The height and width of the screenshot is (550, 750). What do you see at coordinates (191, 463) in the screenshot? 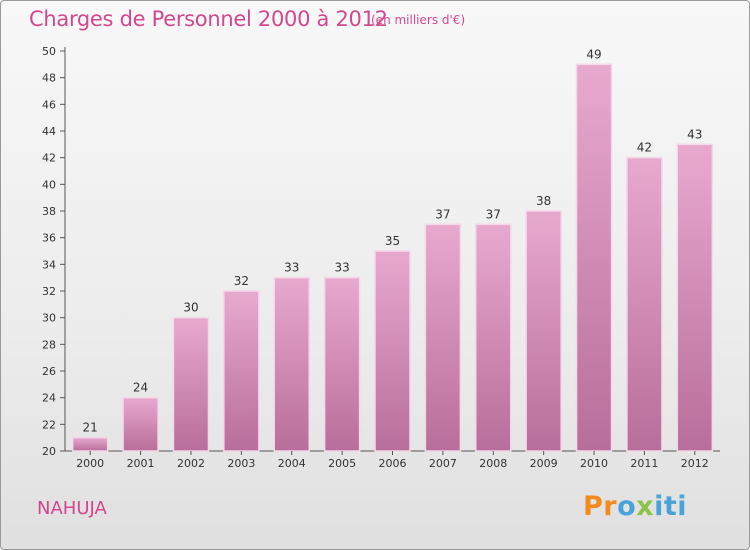
I see `x-tick-label: 2002` at bounding box center [191, 463].